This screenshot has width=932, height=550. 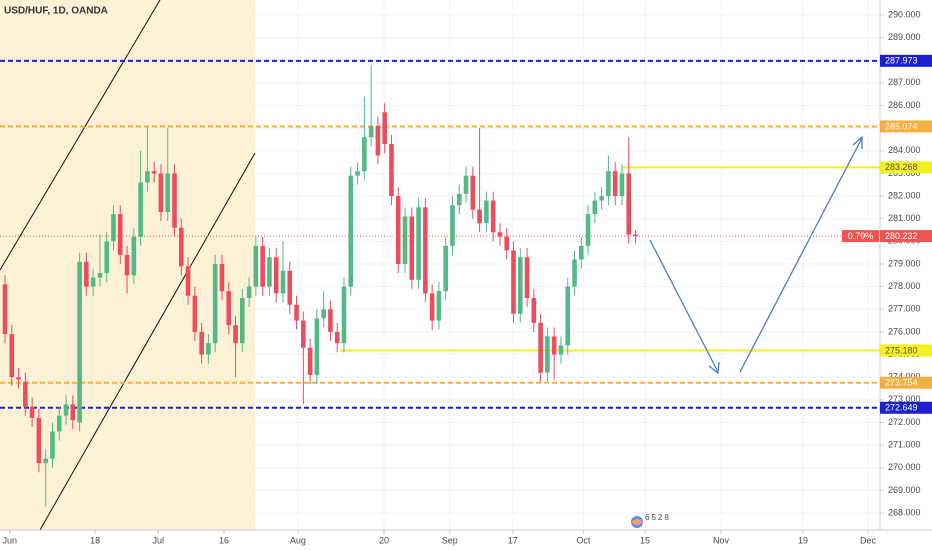 What do you see at coordinates (901, 167) in the screenshot?
I see `level-label: 283.268` at bounding box center [901, 167].